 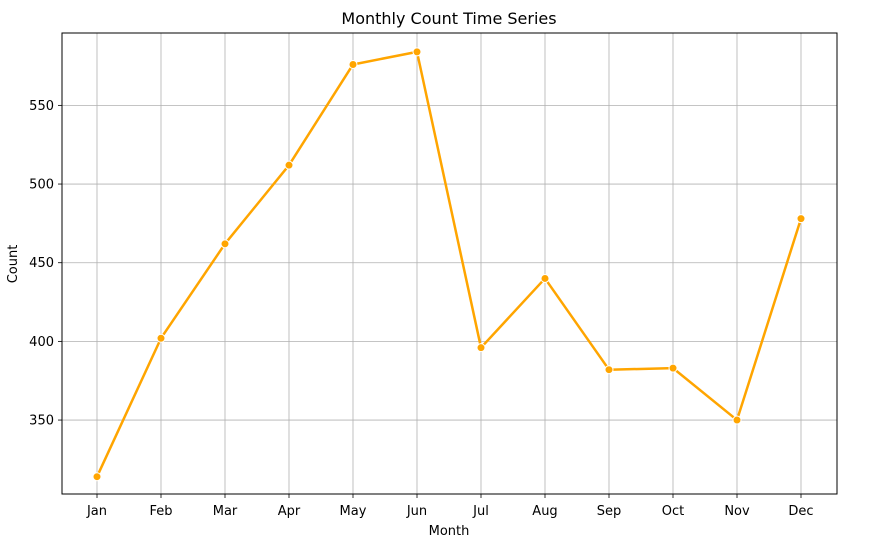 What do you see at coordinates (41, 106) in the screenshot?
I see `y-tick-label: 550` at bounding box center [41, 106].